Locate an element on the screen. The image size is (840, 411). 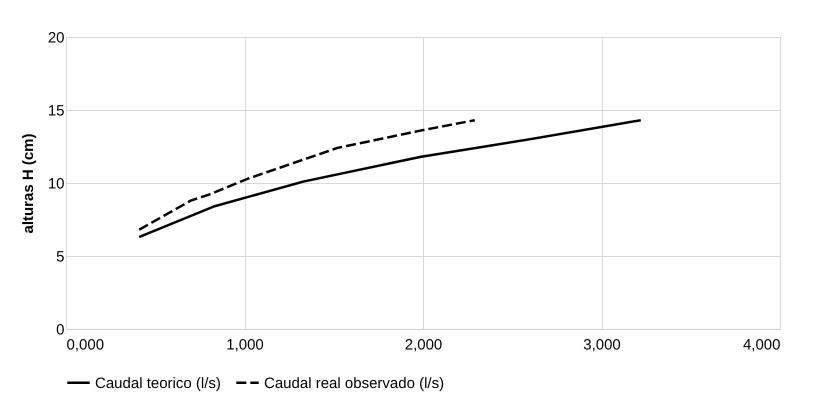
y-tick-label: 10 is located at coordinates (56, 184).